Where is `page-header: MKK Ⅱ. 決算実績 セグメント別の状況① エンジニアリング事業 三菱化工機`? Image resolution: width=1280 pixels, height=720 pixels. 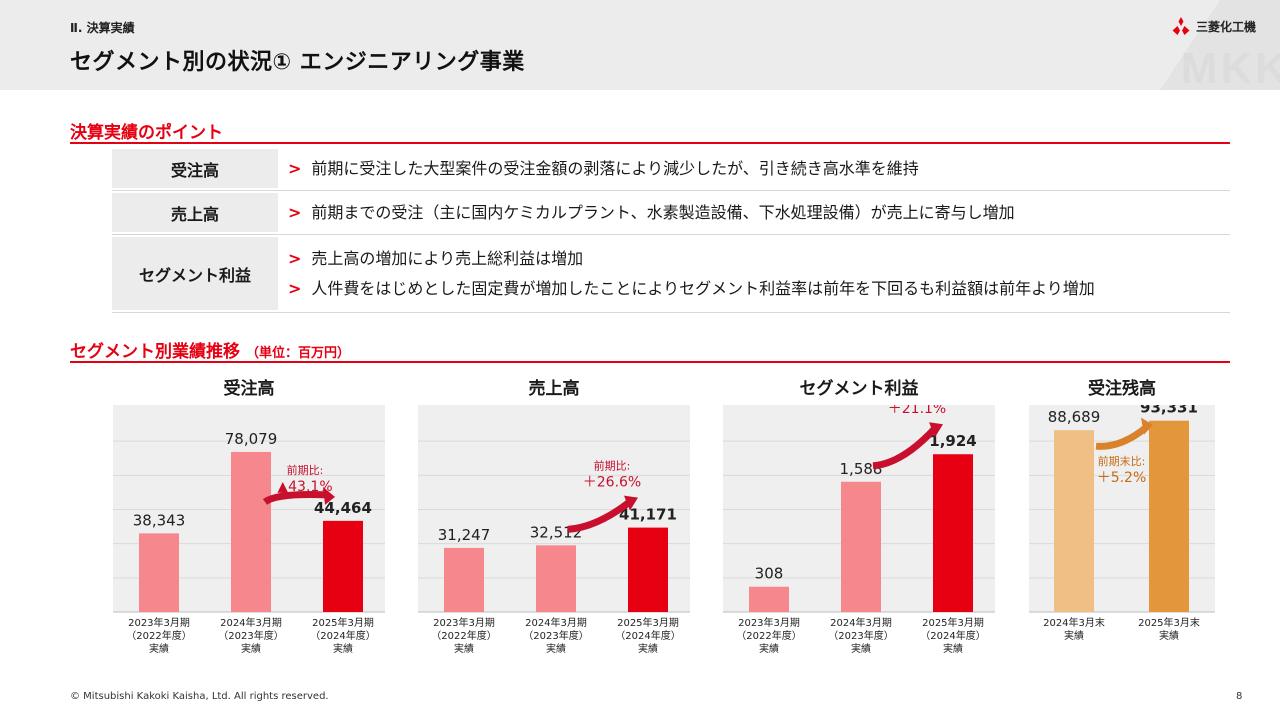 page-header: MKK Ⅱ. 決算実績 セグメント別の状況① エンジニアリング事業 三菱化工機 is located at coordinates (640, 45).